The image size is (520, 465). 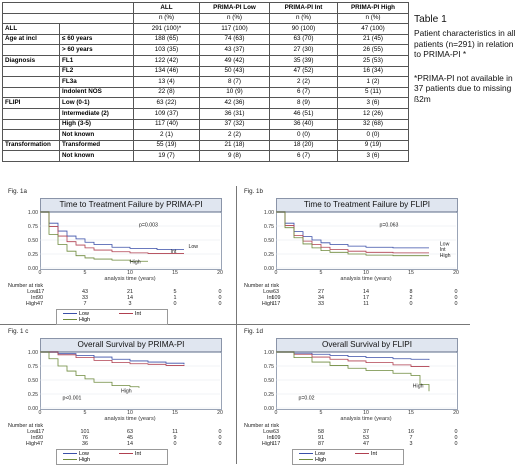 I want to click on row-value: 47 (100), so click(x=373, y=29).